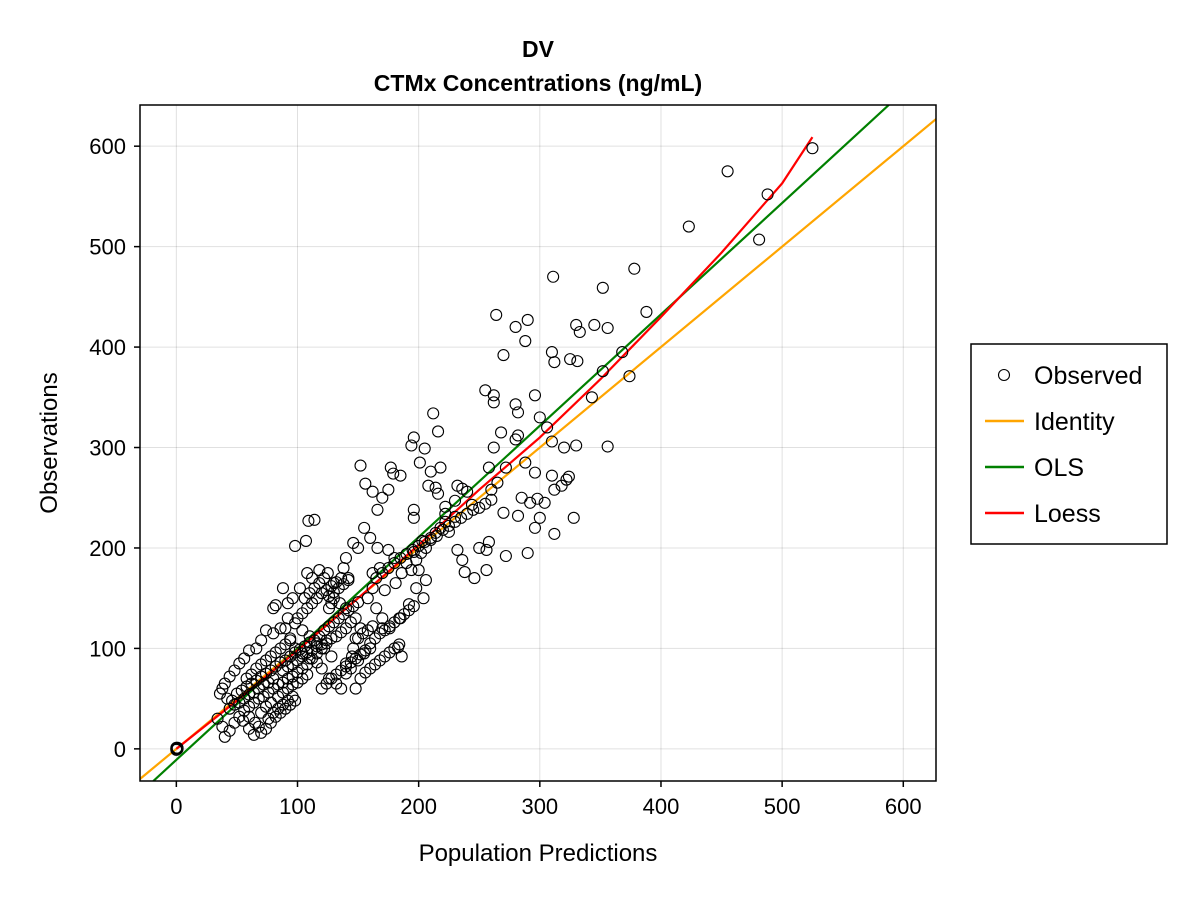 The image size is (1200, 900). I want to click on x-tick-label: 100, so click(297, 806).